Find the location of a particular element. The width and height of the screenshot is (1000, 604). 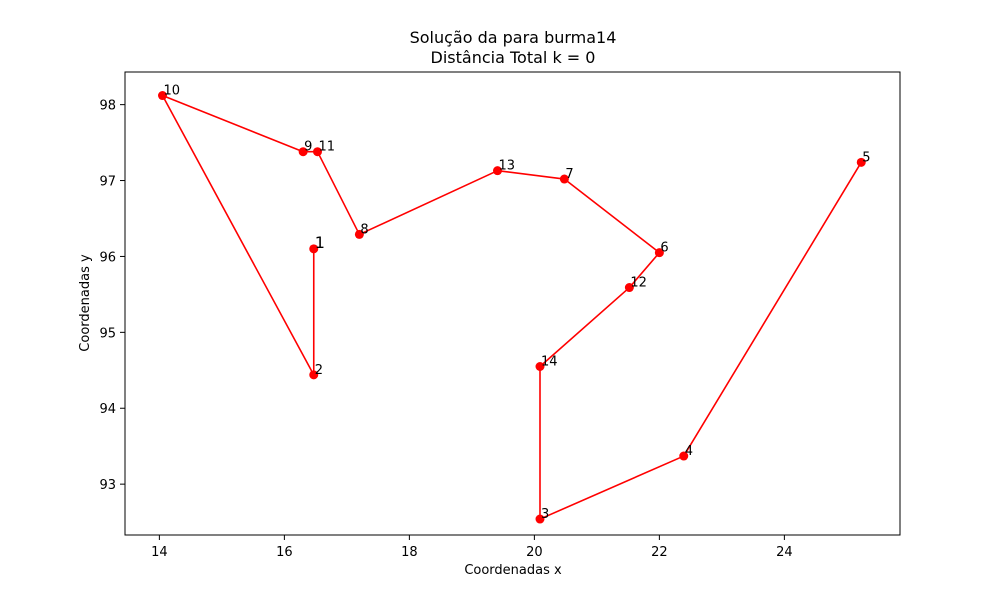

route-point-label: 3 is located at coordinates (545, 514).